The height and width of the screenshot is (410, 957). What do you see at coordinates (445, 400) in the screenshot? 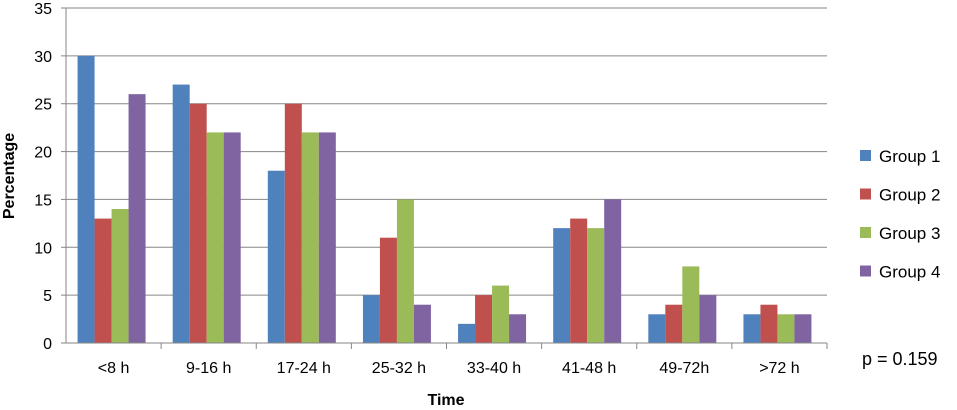
I see `x-axis-title: Time` at bounding box center [445, 400].